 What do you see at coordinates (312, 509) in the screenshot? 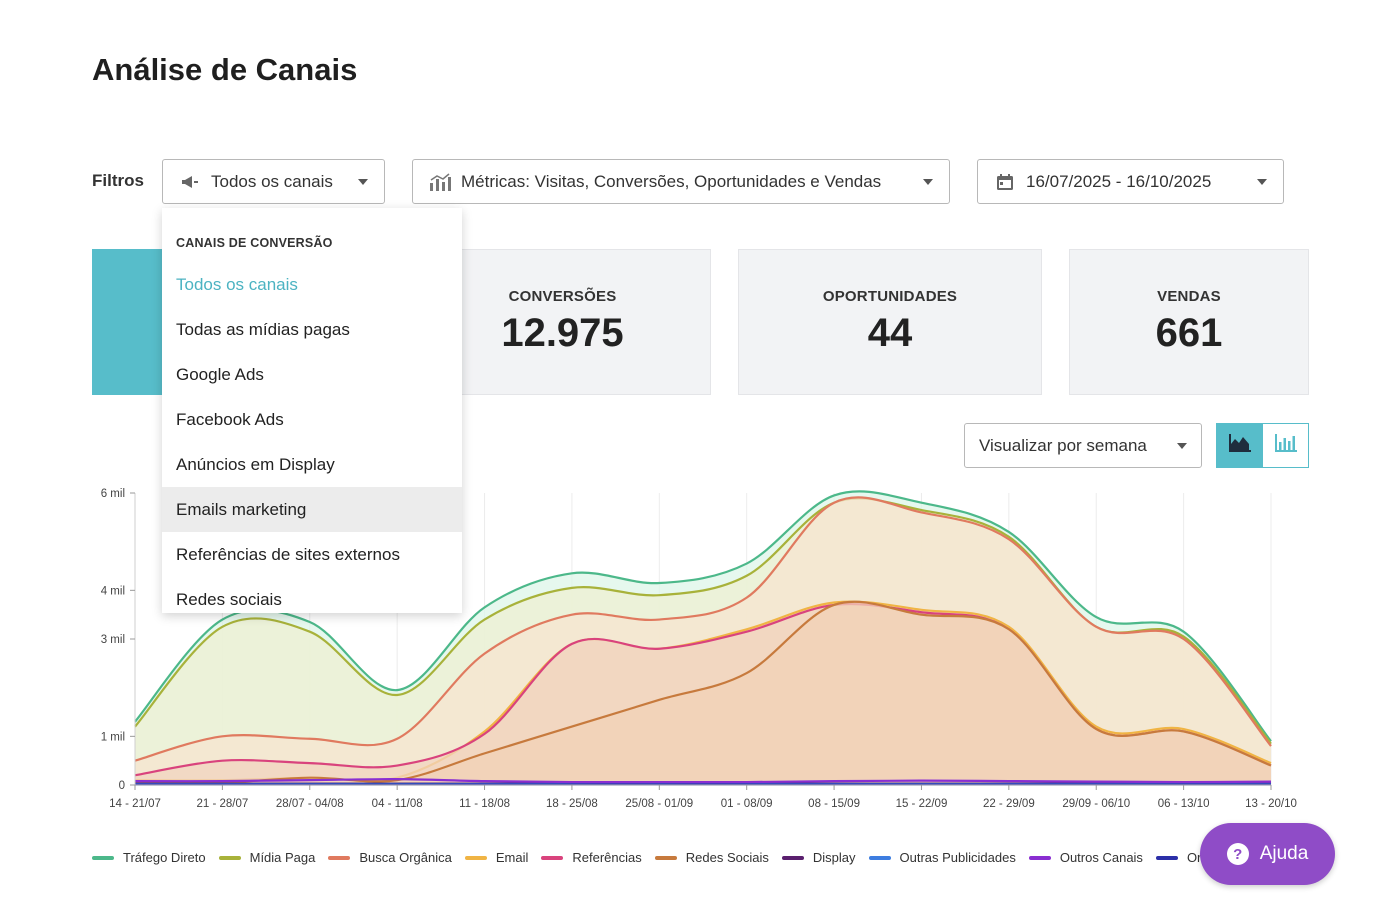
I see `dropdown-item: Emails marketing` at bounding box center [312, 509].